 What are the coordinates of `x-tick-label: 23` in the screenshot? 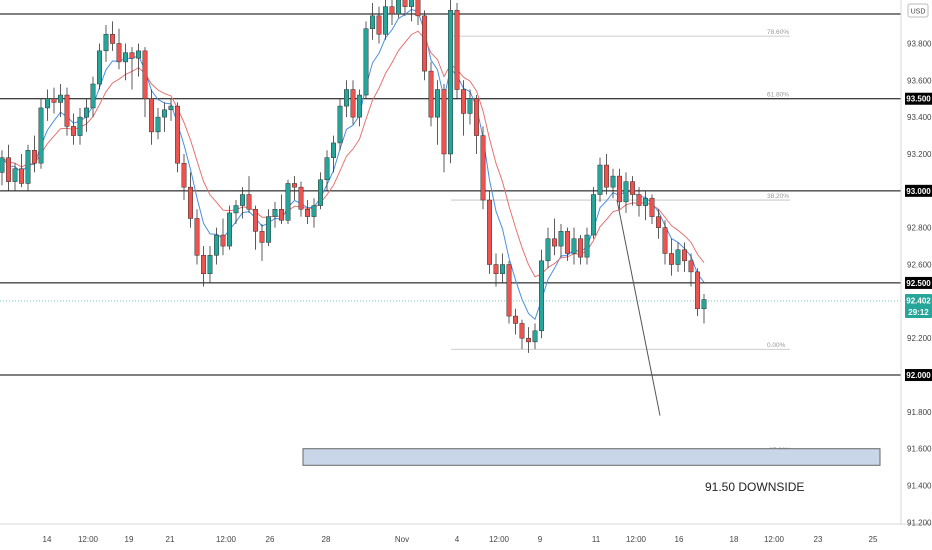 It's located at (818, 539).